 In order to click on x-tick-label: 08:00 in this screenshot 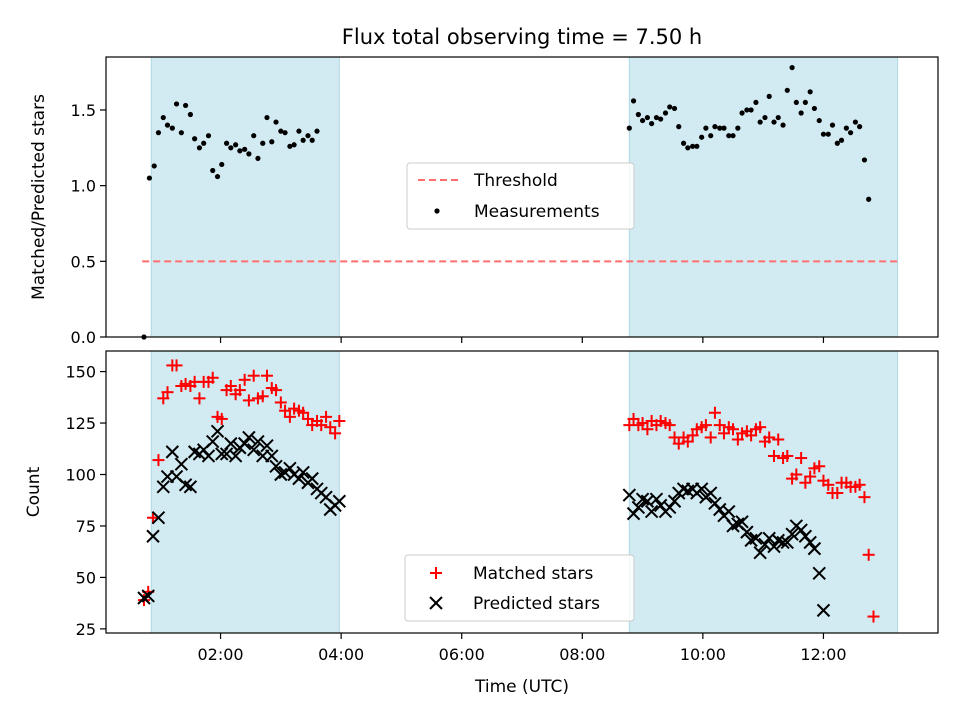, I will do `click(582, 654)`.